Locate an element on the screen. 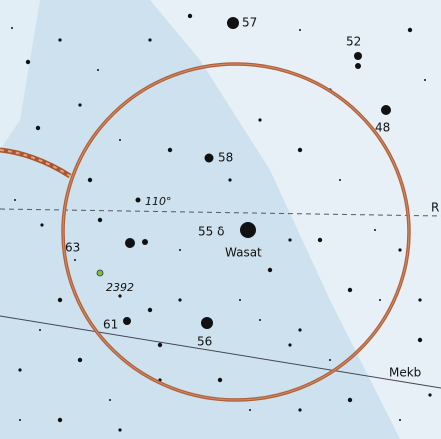  star-label: 55 δ is located at coordinates (211, 232).